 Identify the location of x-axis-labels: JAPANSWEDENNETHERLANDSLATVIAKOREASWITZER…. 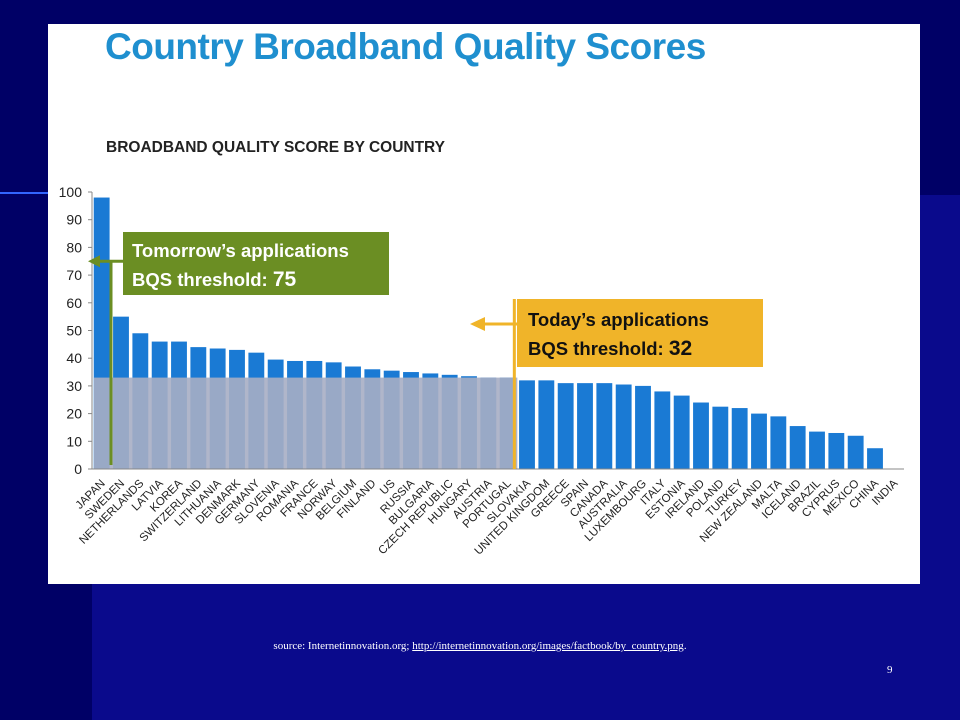
(487, 517).